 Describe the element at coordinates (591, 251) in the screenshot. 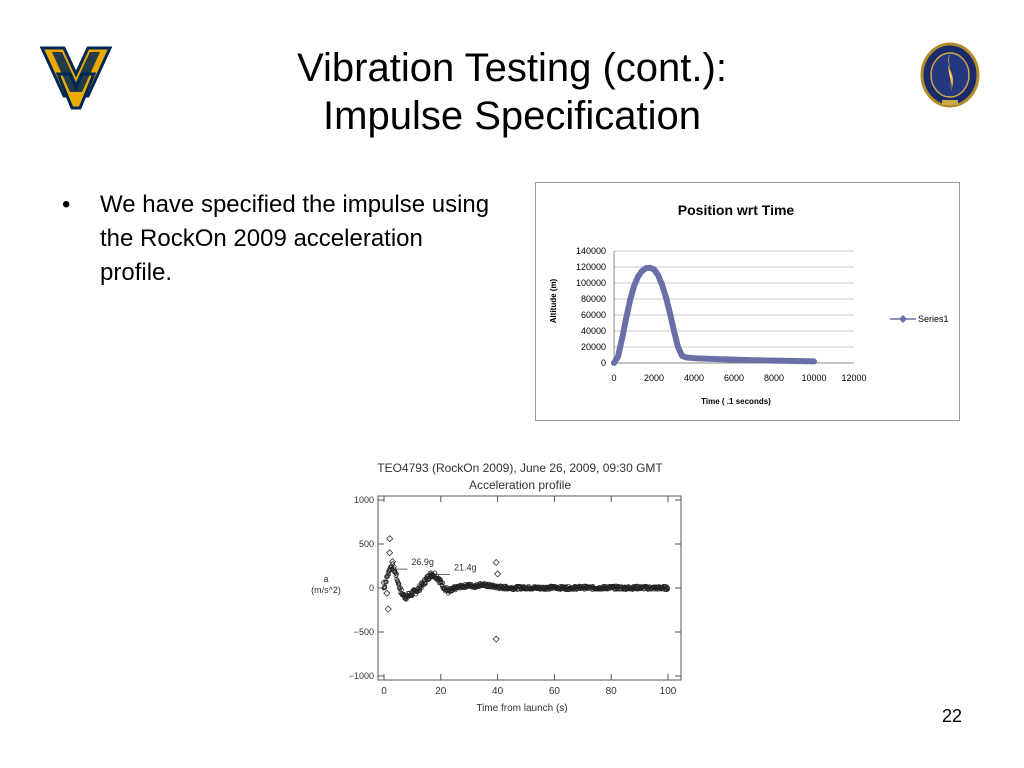

I see `y-tick-label: 140000` at that location.